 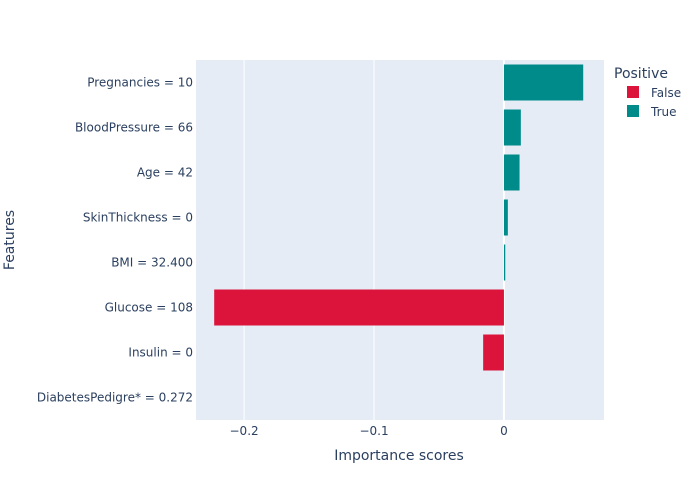 I want to click on legend-label-false: False, so click(x=666, y=93).